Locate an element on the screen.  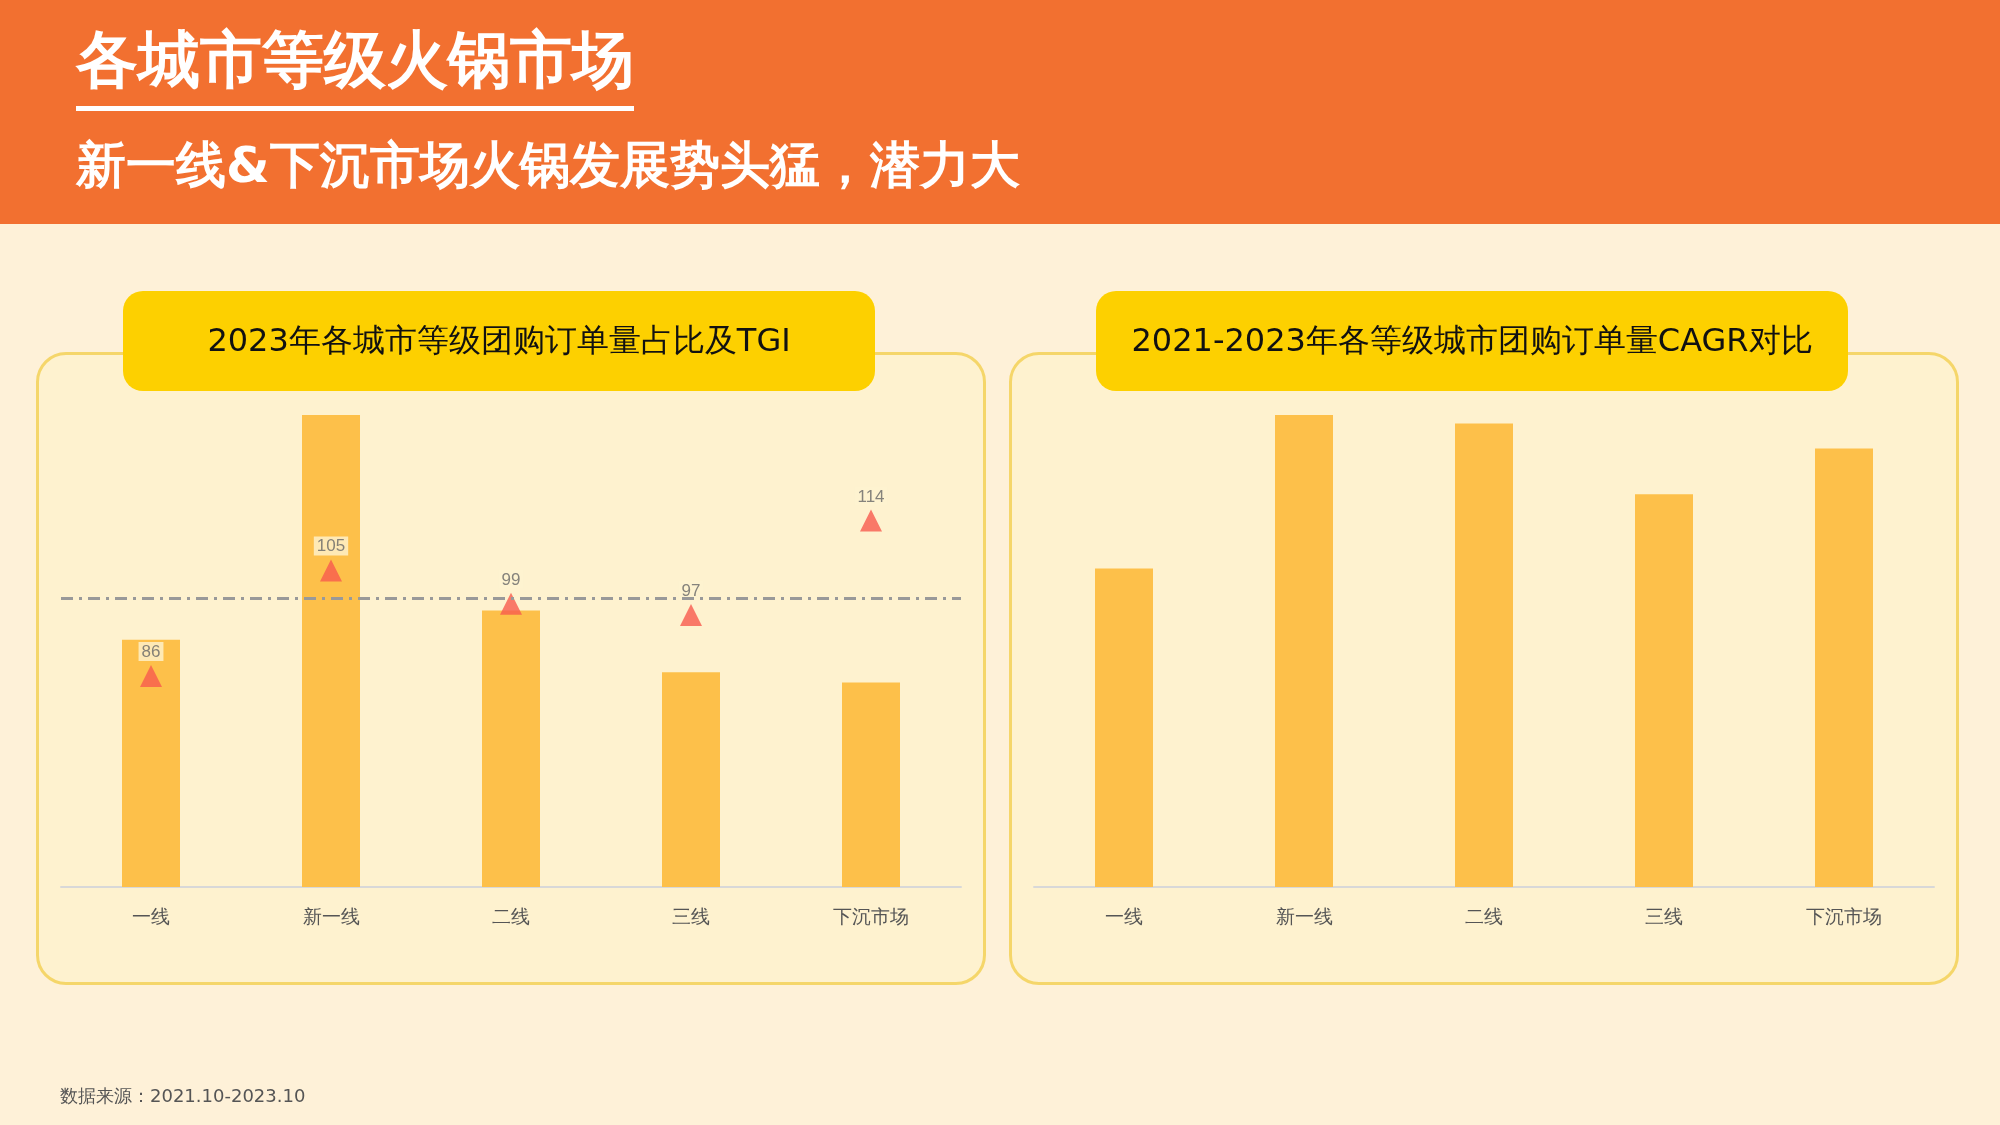
text: 各城市等级火锅市场 is located at coordinates (355, 64).